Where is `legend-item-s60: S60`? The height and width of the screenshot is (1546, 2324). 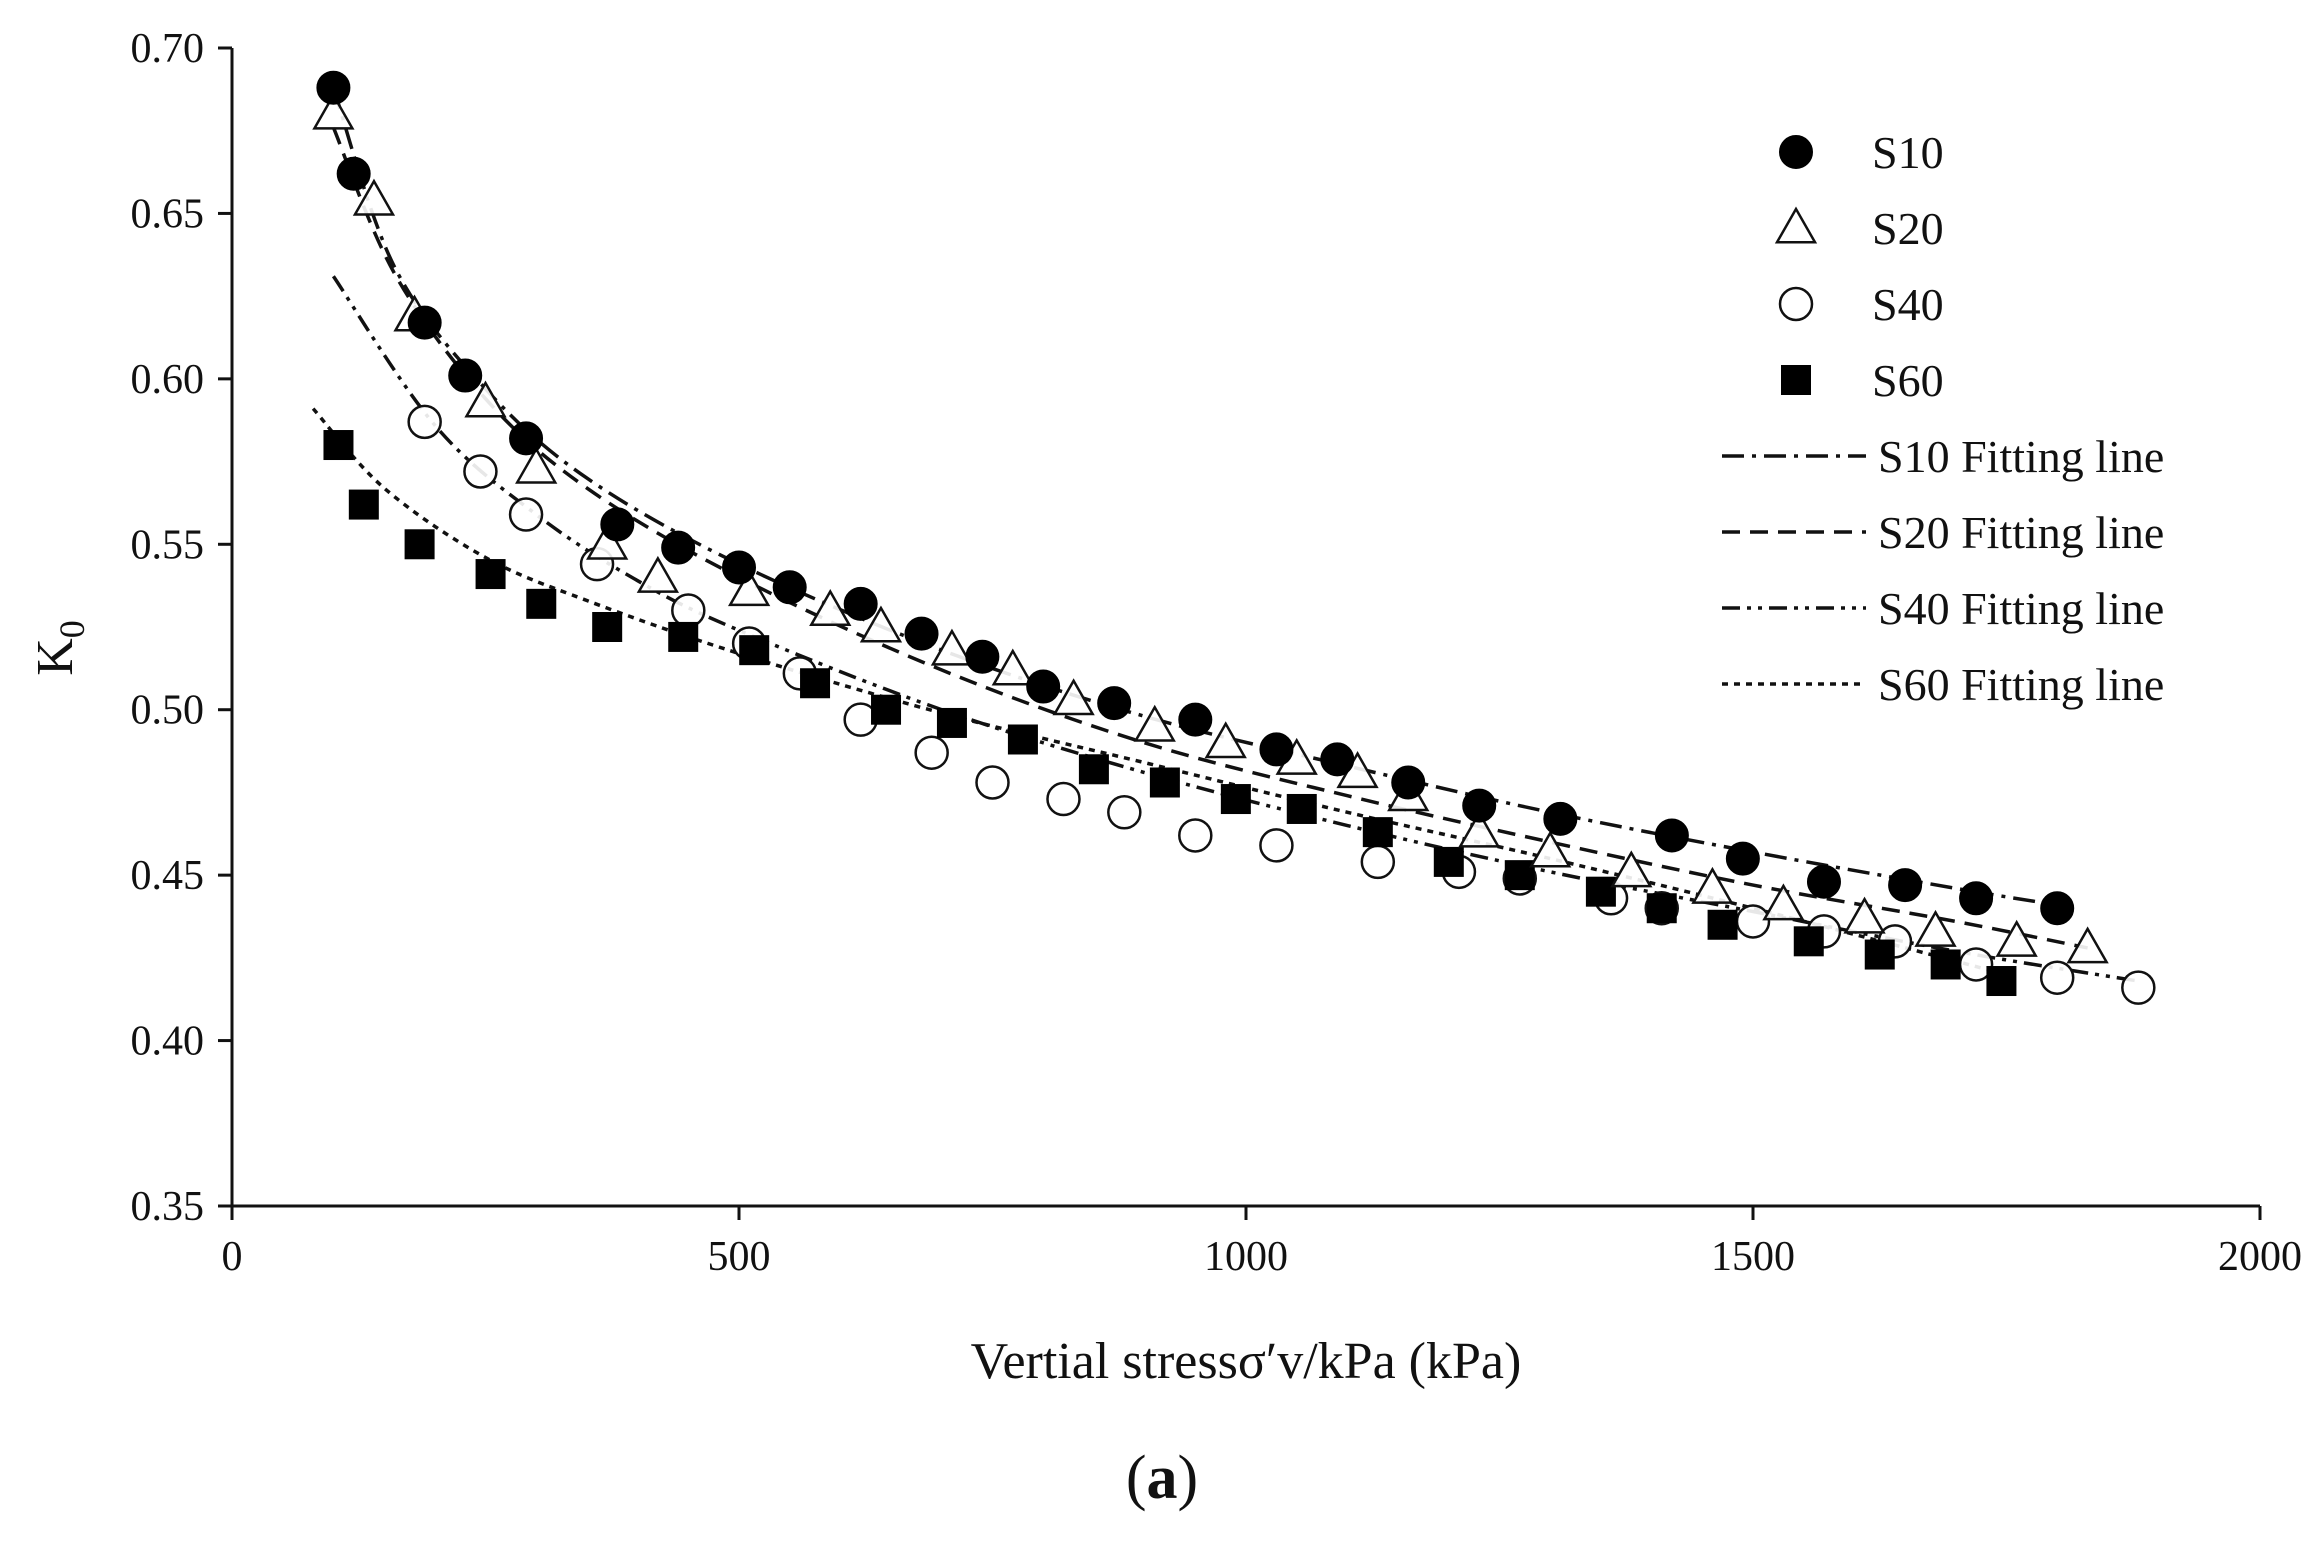
legend-item-s60: S60 is located at coordinates (1862, 380).